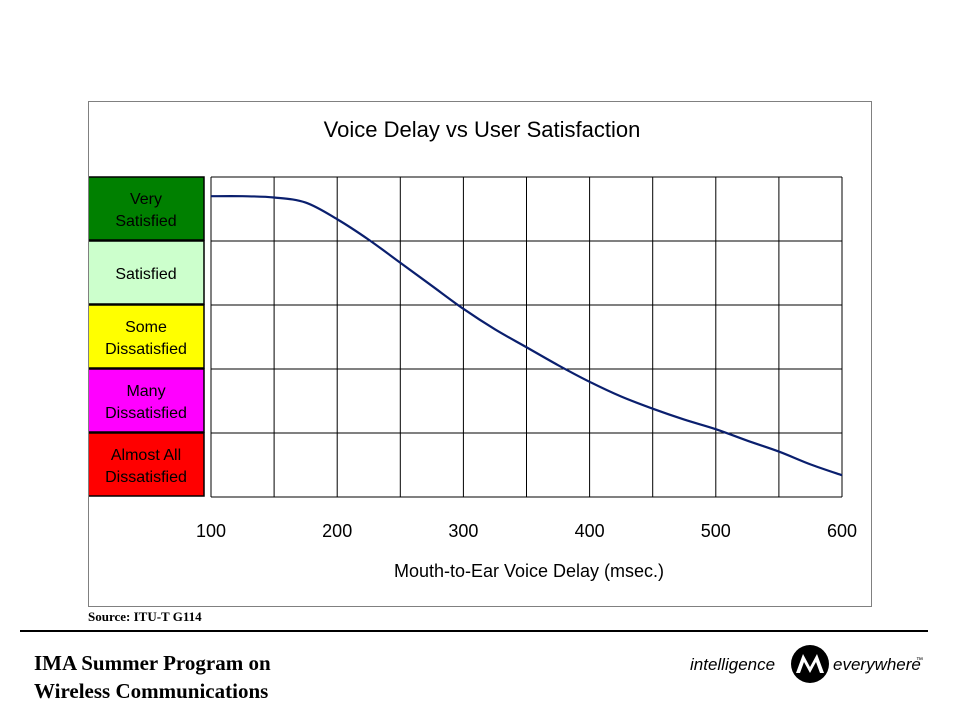 This screenshot has height=720, width=960. Describe the element at coordinates (152, 663) in the screenshot. I see `footer-title-line1: IMA Summer Program on` at that location.